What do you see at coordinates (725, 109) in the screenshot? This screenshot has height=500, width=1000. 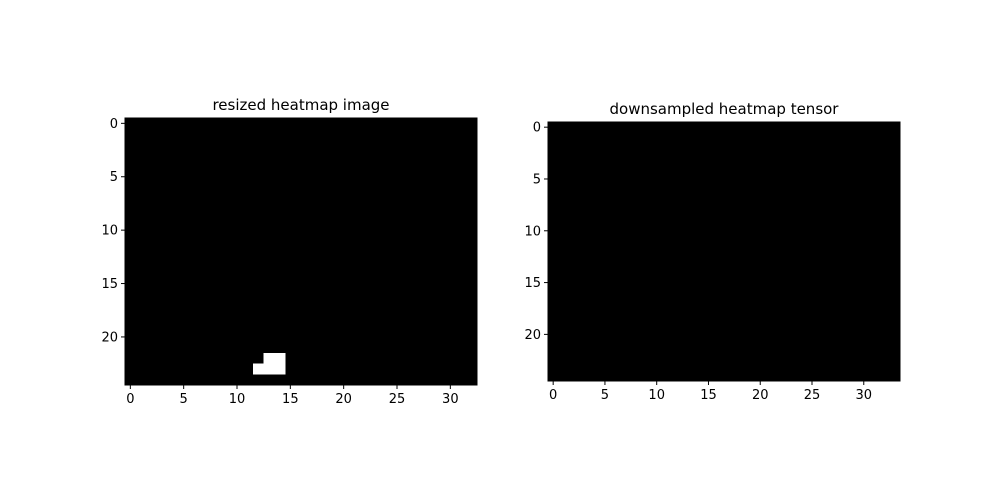 I see `chart-title: downsampled heatmap tensor` at bounding box center [725, 109].